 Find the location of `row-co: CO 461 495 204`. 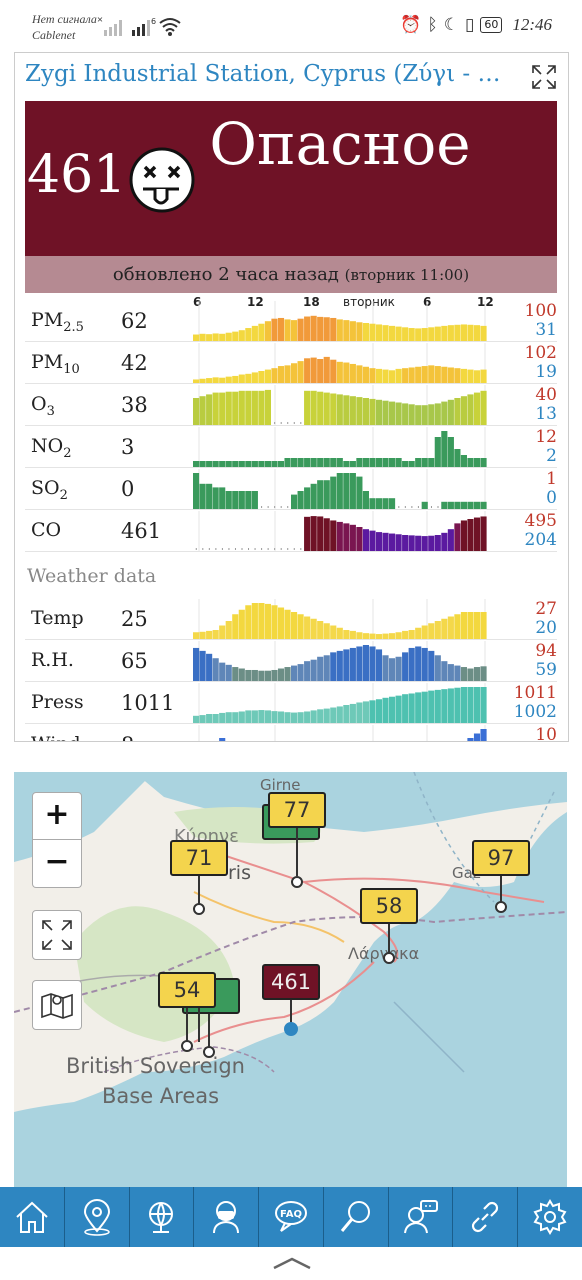

row-co: CO 461 495 204 is located at coordinates (291, 531).